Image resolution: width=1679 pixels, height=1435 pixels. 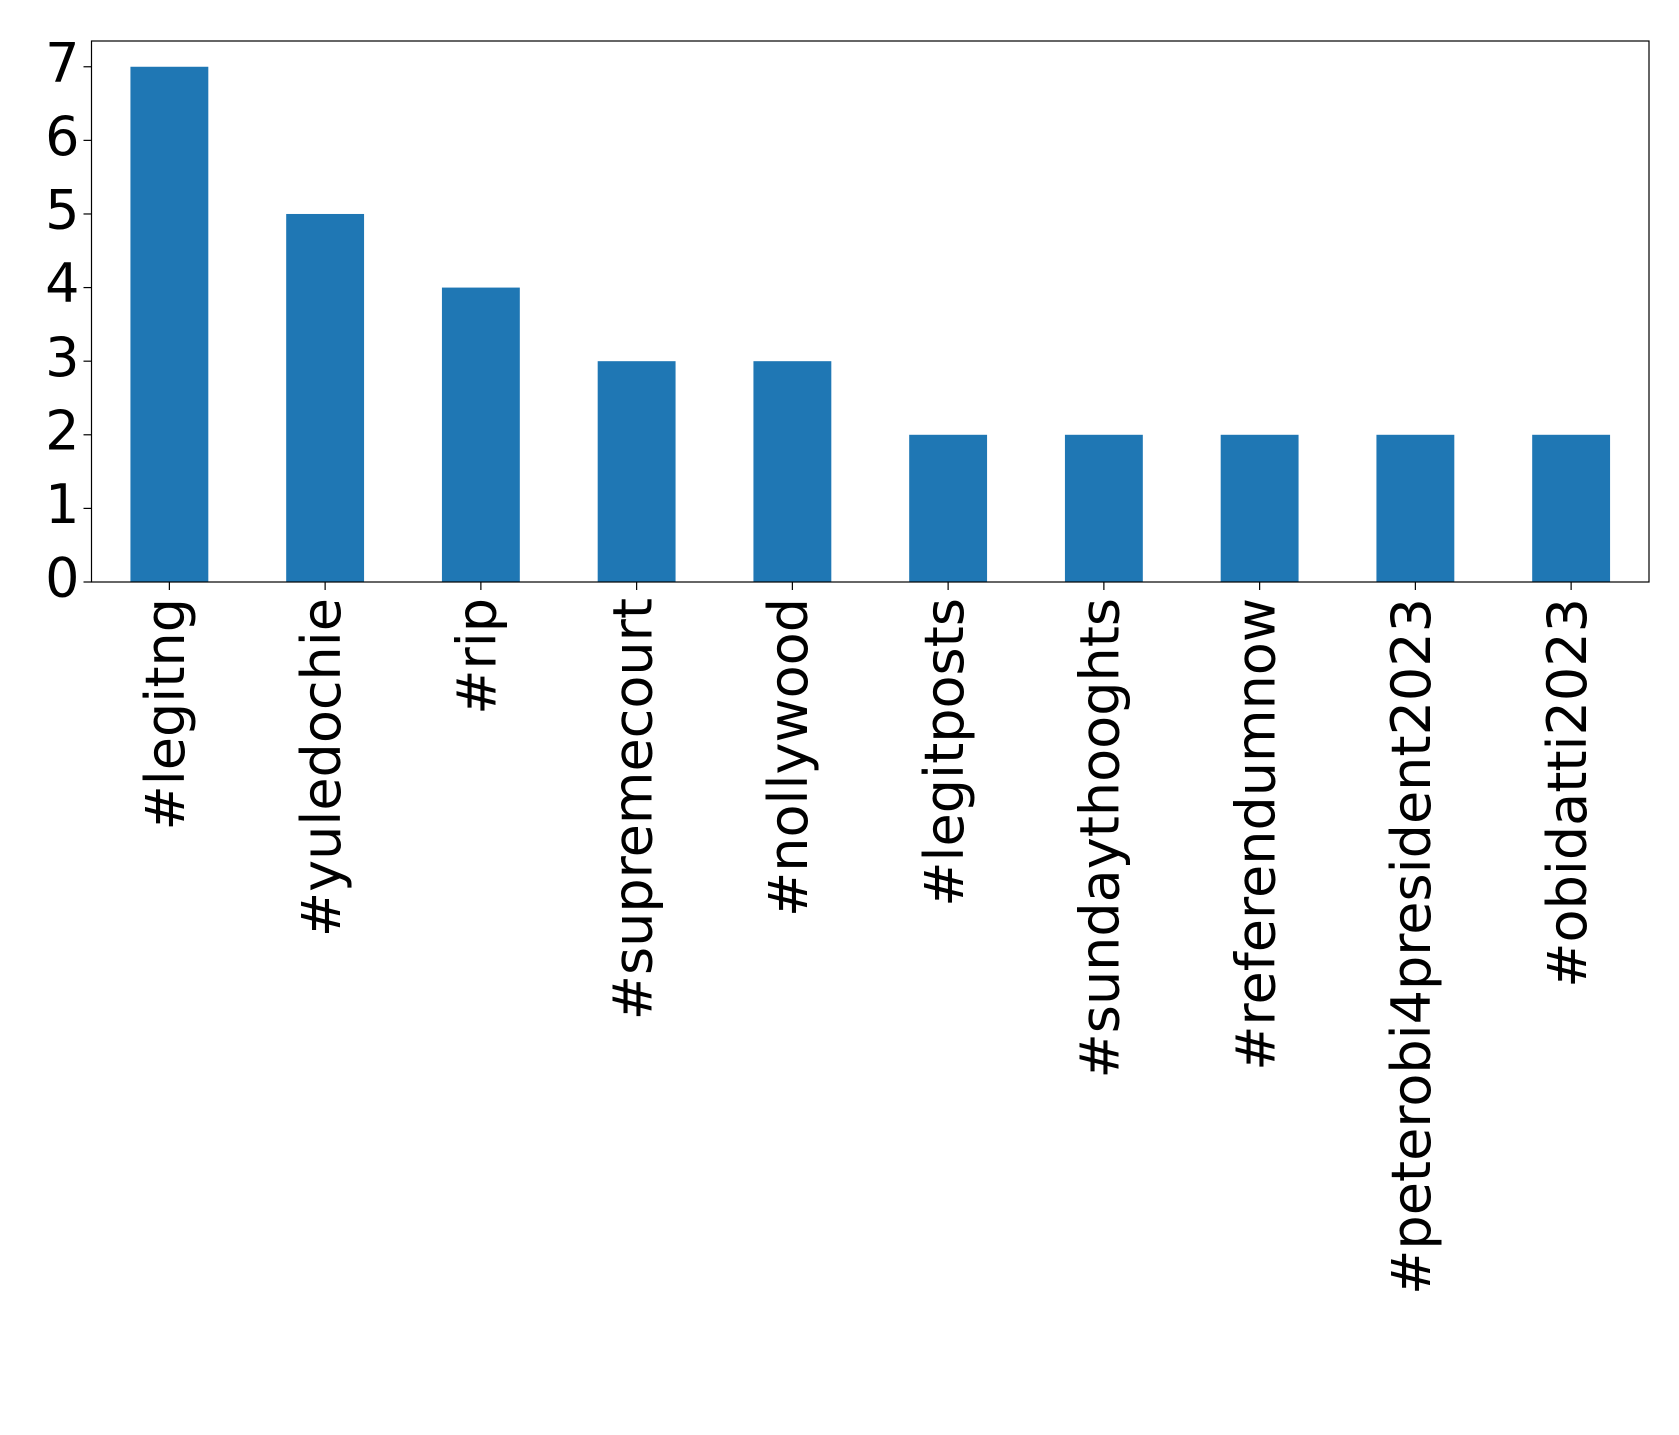 I want to click on x-tick-label: #yuledochie, so click(x=321, y=767).